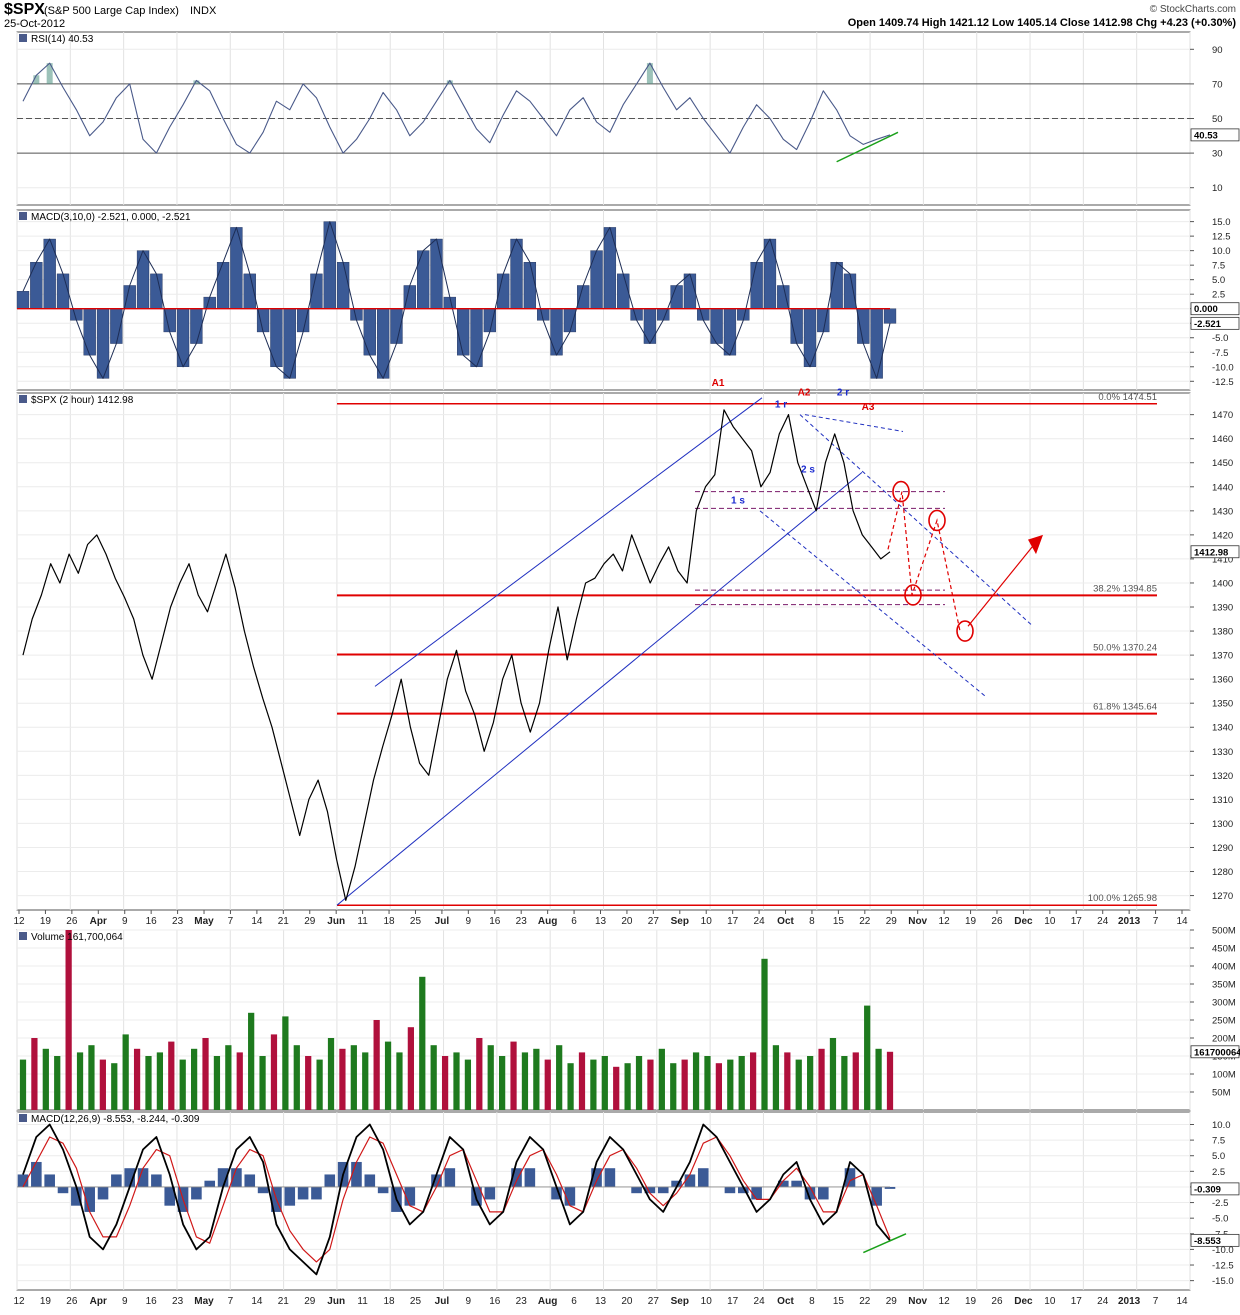  What do you see at coordinates (23, 1118) in the screenshot?
I see `macd-slow-legend-swatch` at bounding box center [23, 1118].